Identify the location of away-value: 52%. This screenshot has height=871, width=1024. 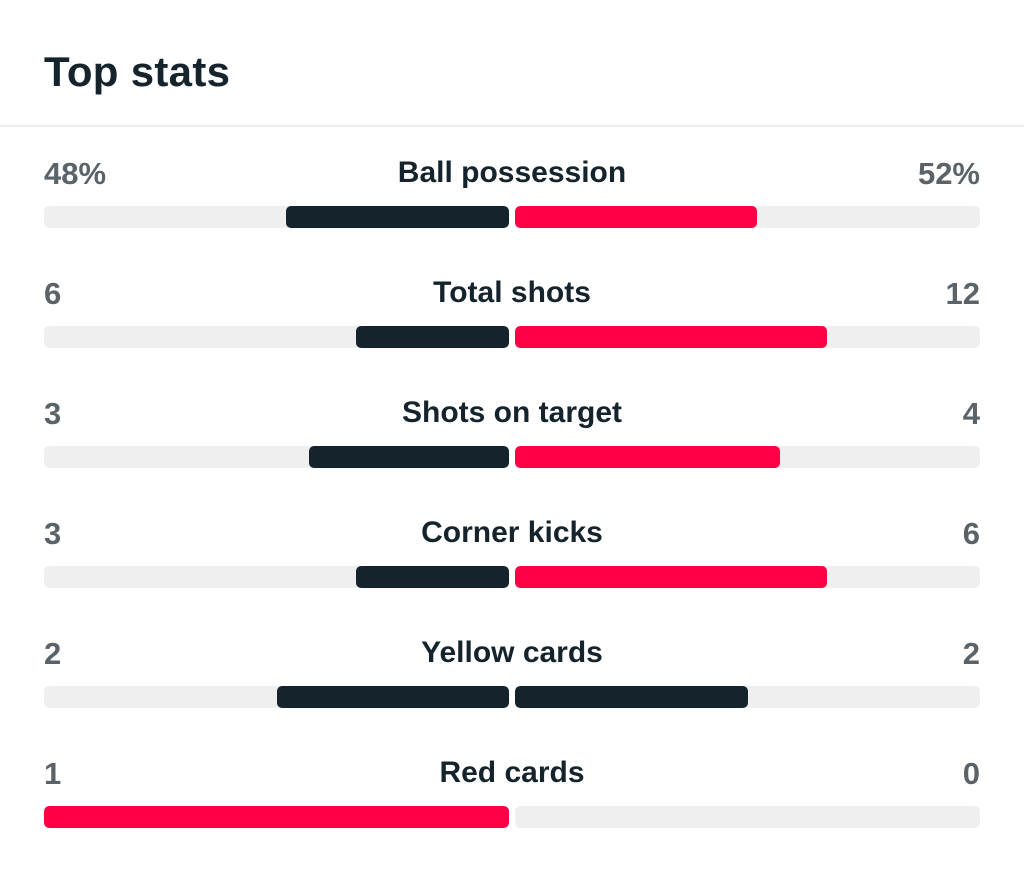
(948, 173).